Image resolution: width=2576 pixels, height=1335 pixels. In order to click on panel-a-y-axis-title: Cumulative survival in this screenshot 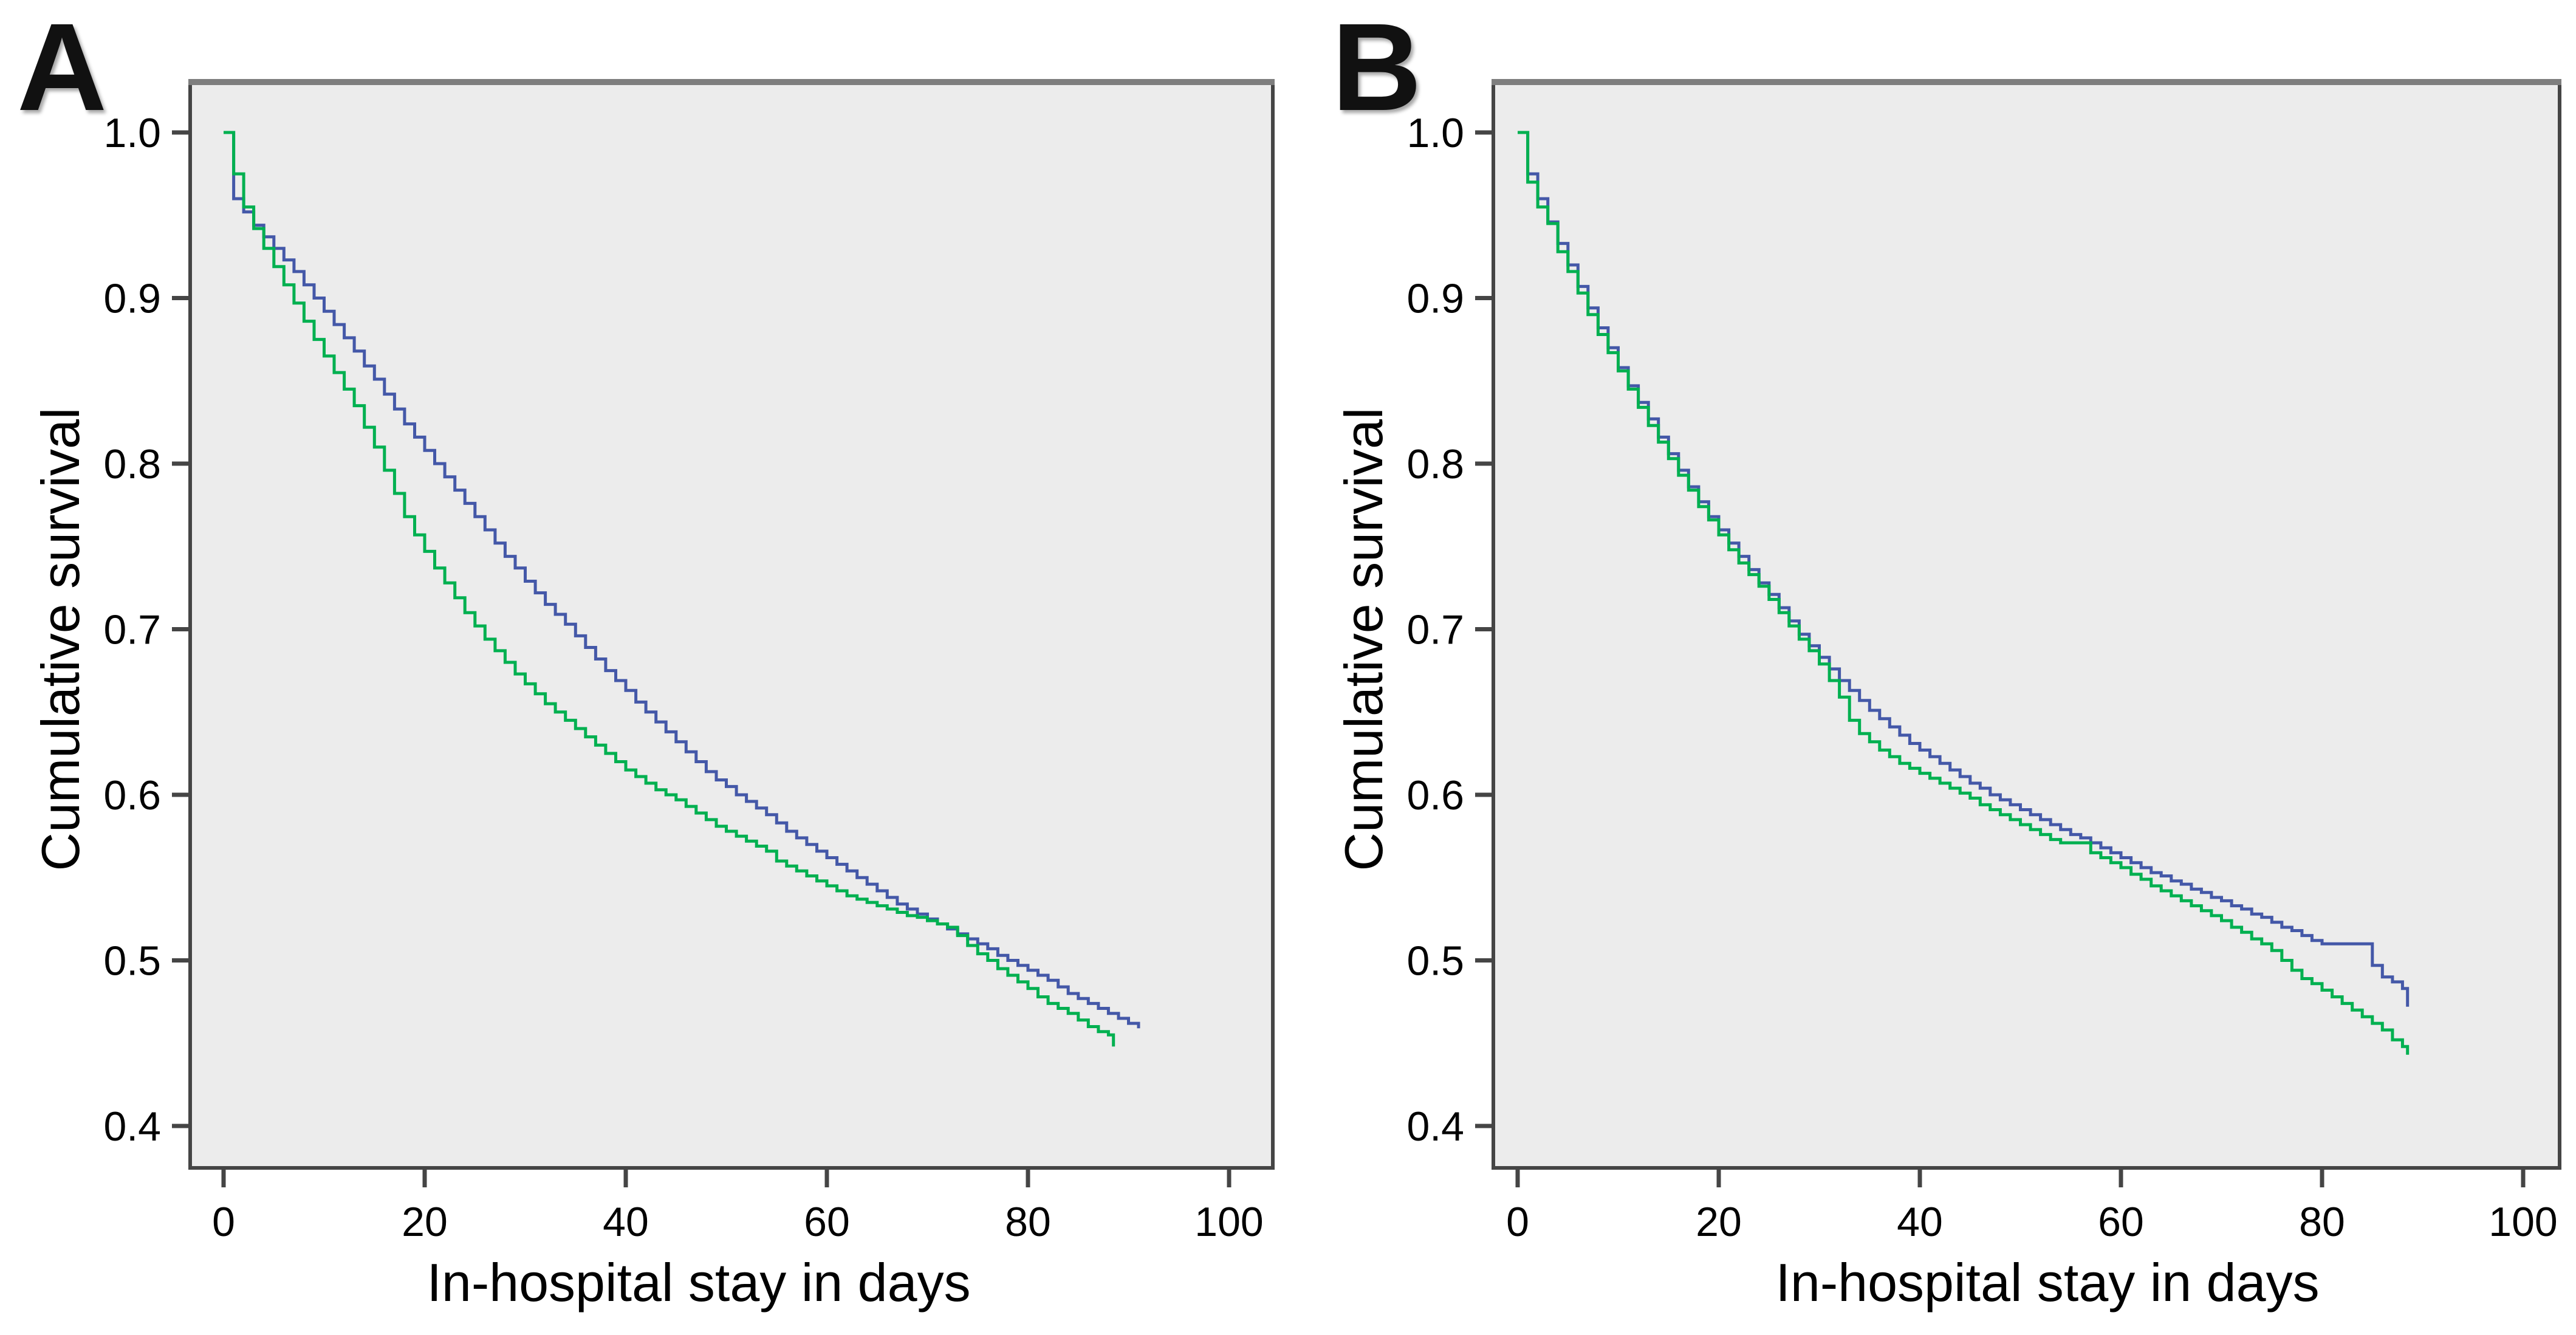, I will do `click(60, 639)`.